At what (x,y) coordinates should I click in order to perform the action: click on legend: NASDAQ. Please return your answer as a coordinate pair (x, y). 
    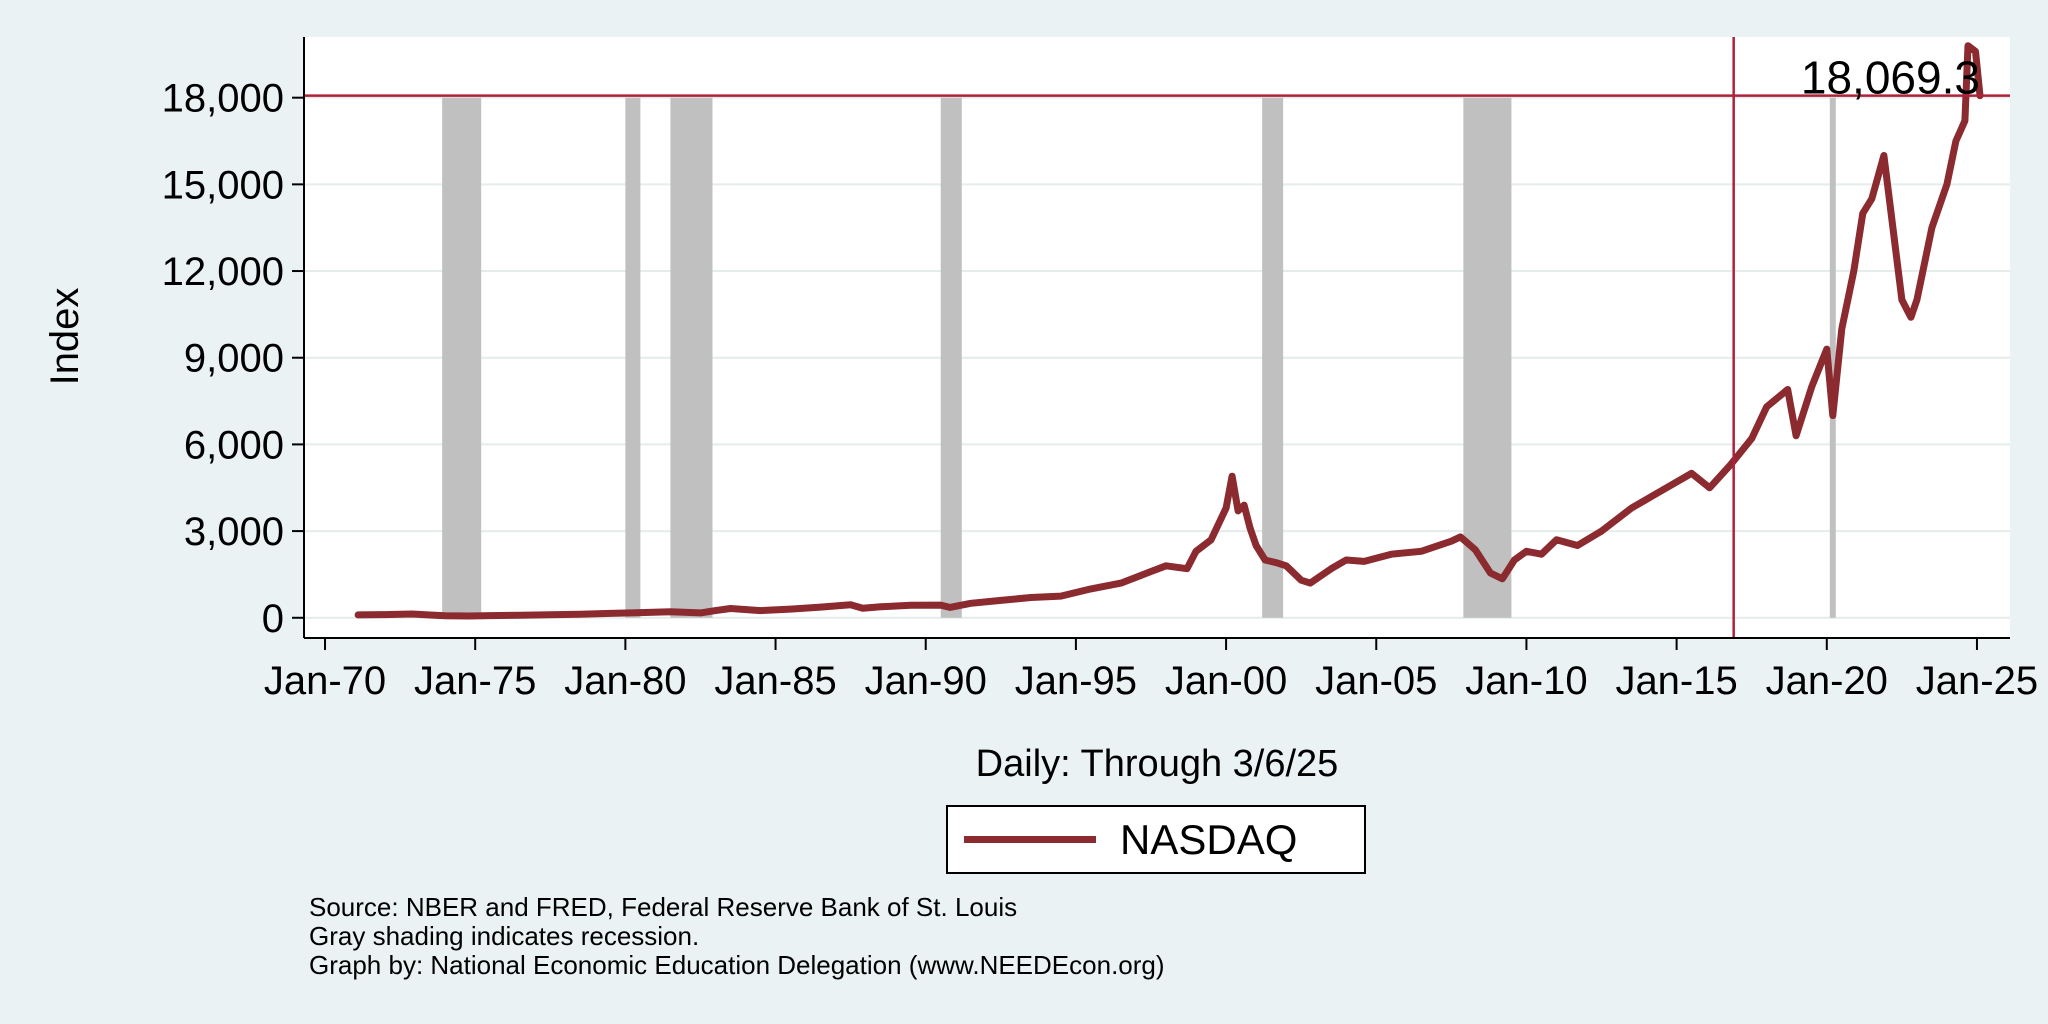
    Looking at the image, I should click on (1156, 839).